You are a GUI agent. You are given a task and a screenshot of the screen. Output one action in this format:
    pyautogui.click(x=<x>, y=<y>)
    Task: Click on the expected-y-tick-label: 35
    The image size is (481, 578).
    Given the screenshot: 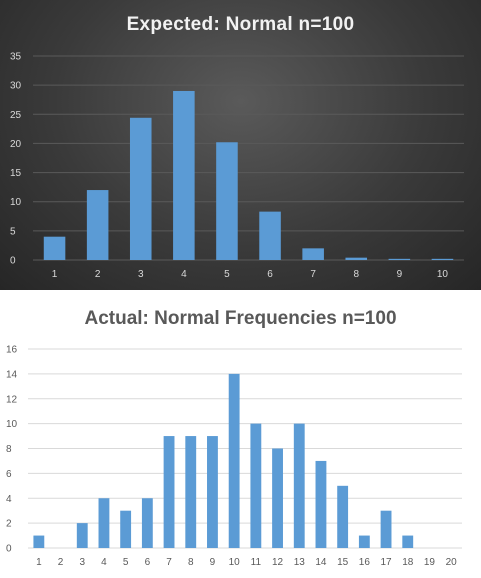 What is the action you would take?
    pyautogui.click(x=16, y=57)
    